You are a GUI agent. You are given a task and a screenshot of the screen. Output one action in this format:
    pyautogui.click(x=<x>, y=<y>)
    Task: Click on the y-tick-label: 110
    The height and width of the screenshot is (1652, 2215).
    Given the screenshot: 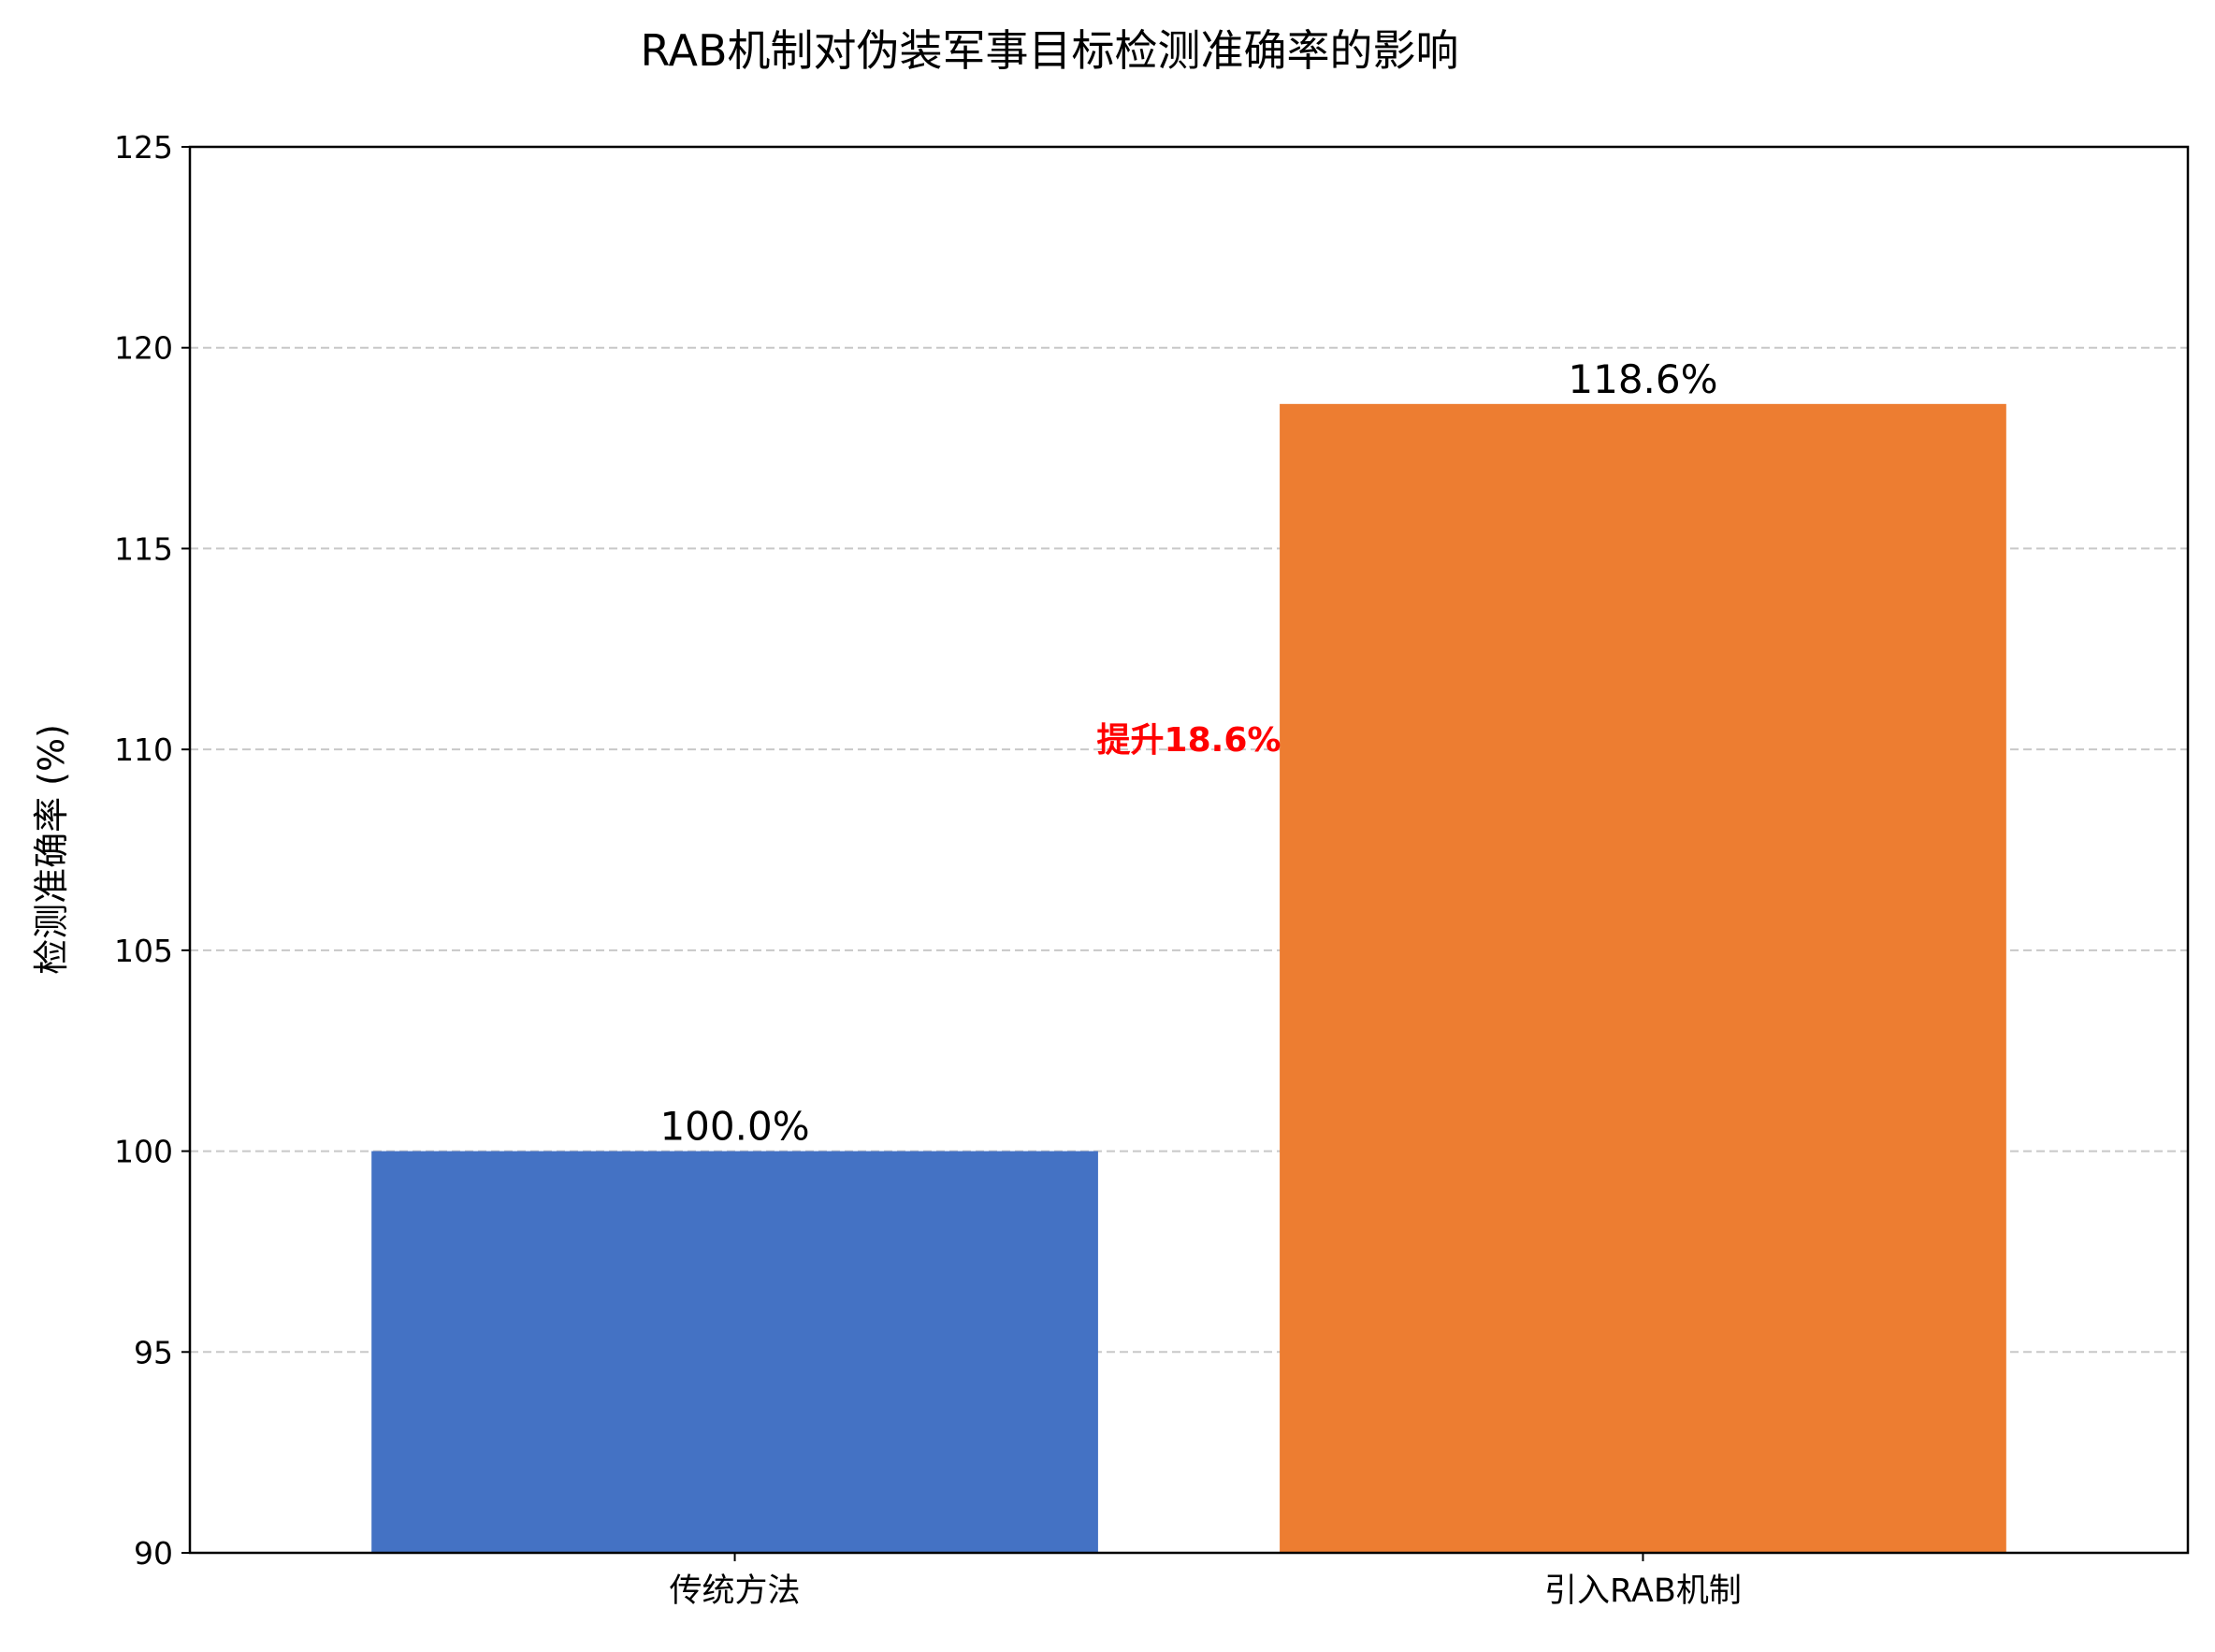 What is the action you would take?
    pyautogui.click(x=143, y=750)
    